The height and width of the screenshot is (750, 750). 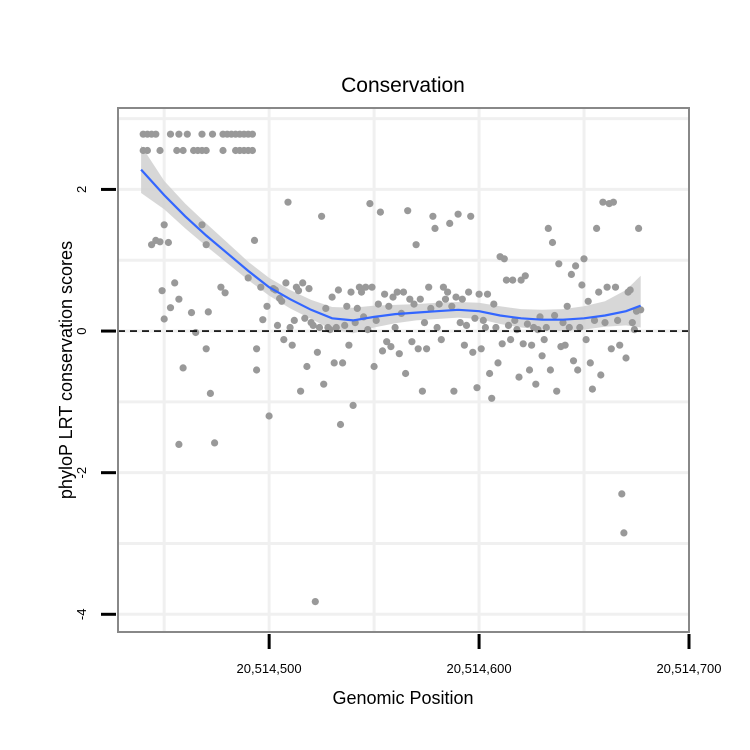 I want to click on smooth-line-group, so click(x=391, y=245).